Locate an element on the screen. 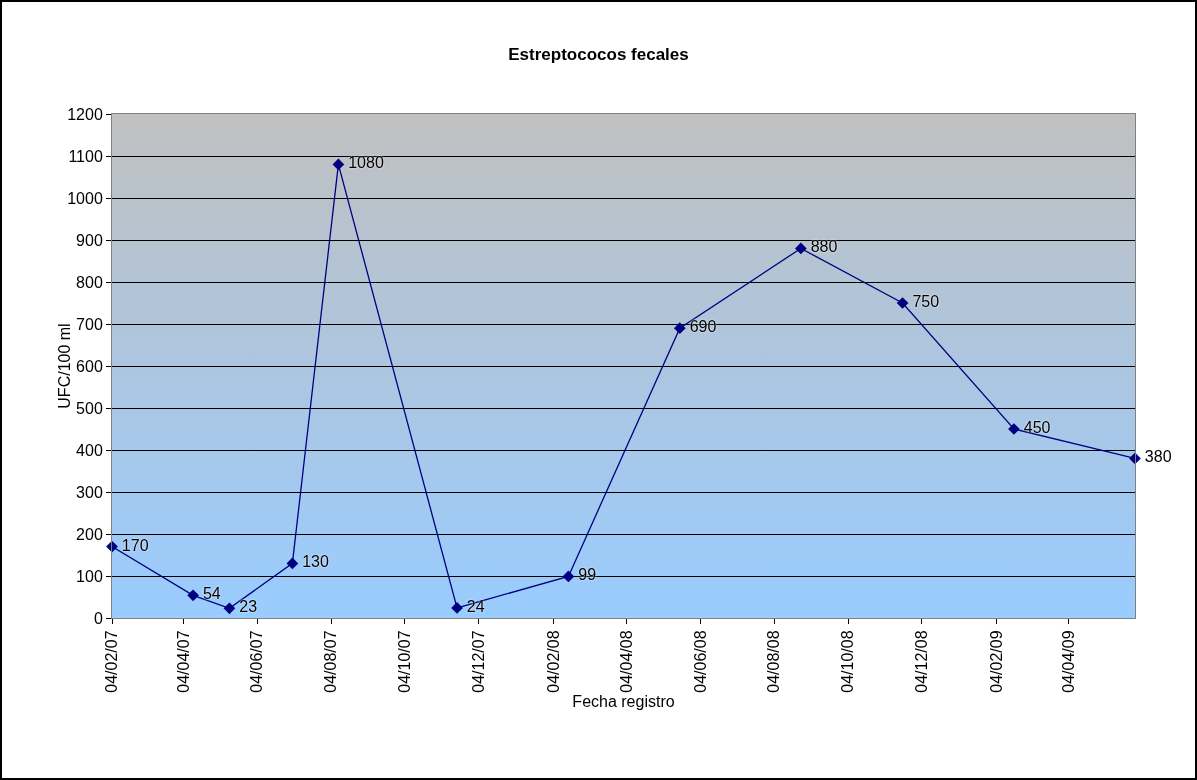  y-tick-label: 700 is located at coordinates (89, 324).